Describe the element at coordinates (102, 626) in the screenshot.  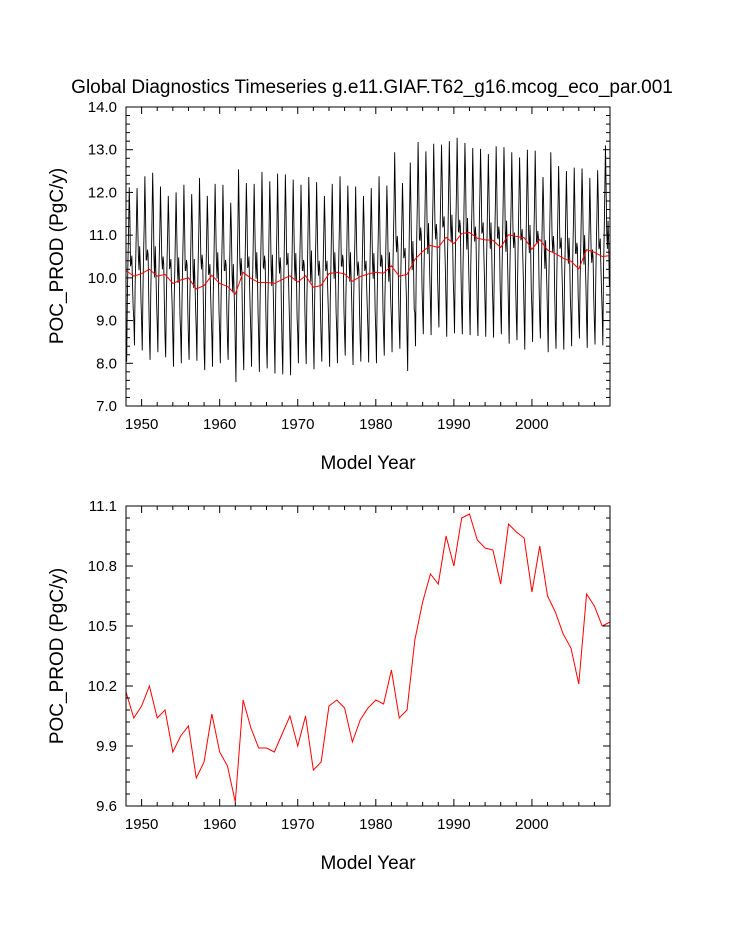
I see `bottom-y-tick-label: 10.5` at that location.